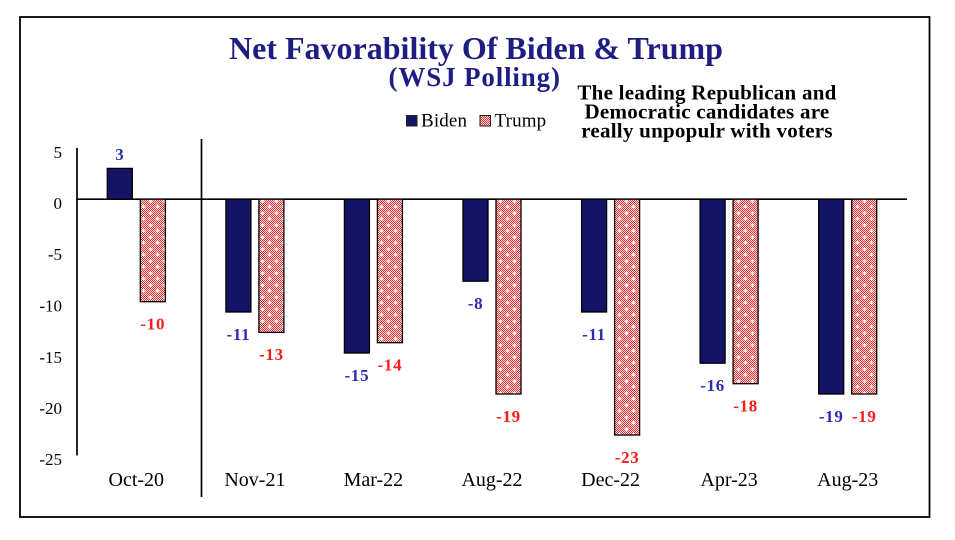  I want to click on svg-text: 0, so click(58, 203).